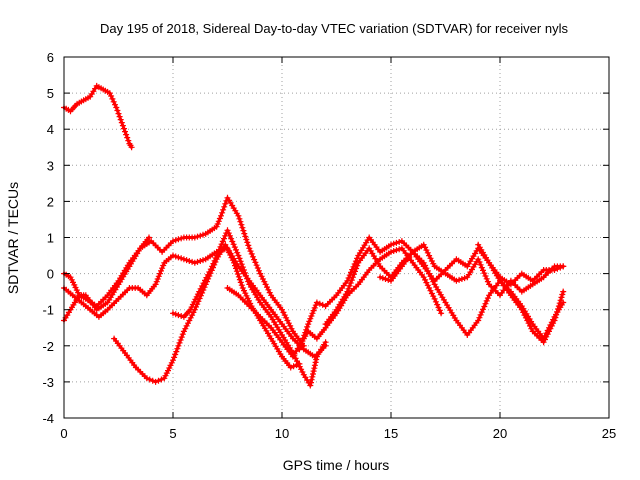  I want to click on y-tick-label: 6, so click(50, 57).